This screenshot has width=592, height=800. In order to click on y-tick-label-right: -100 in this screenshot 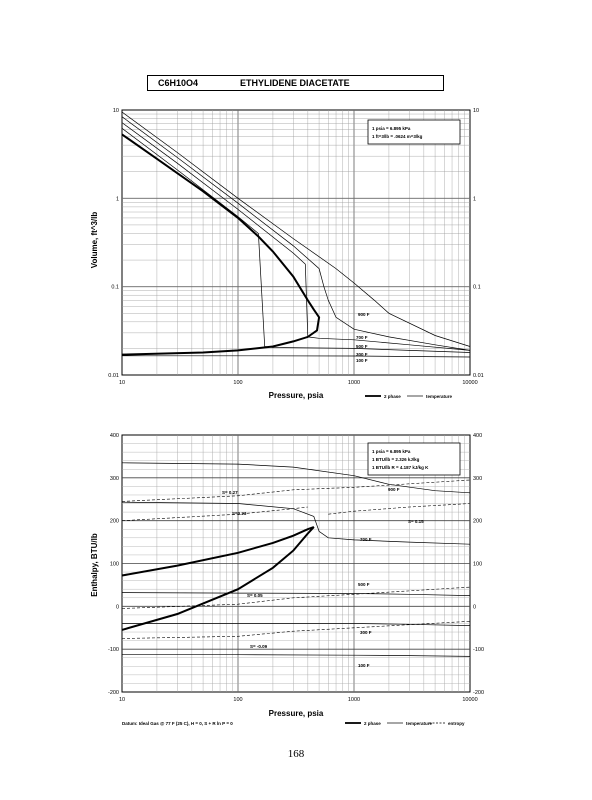, I will do `click(478, 650)`.